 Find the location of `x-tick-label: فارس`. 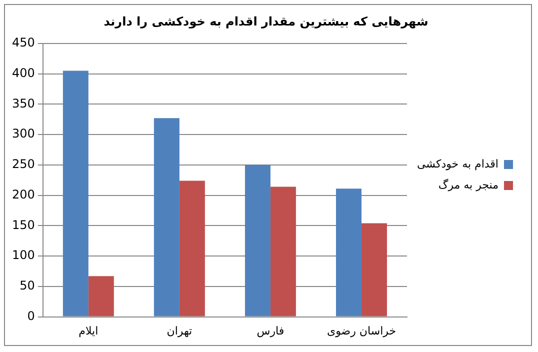

x-tick-label: فارس is located at coordinates (270, 331).